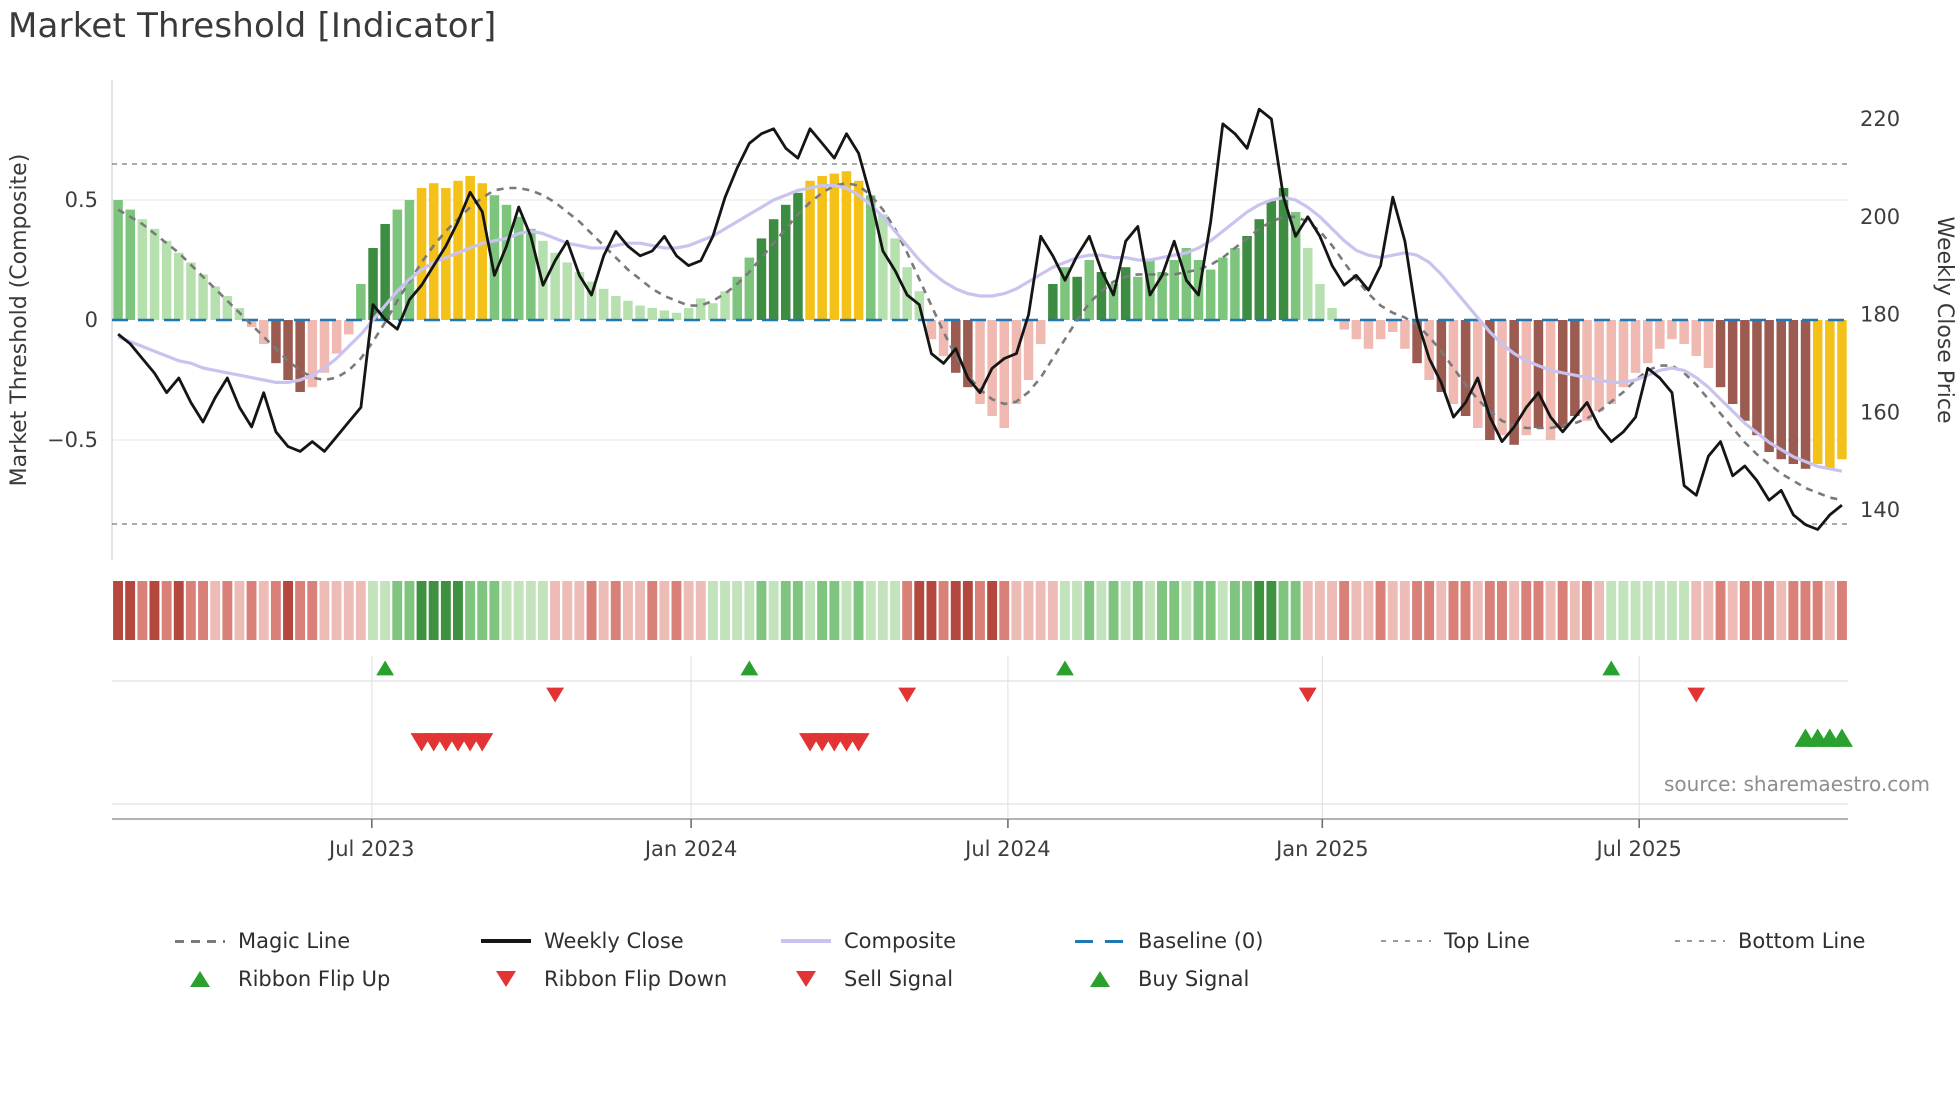  Describe the element at coordinates (1100, 979) in the screenshot. I see `triangle-up-icon` at that location.